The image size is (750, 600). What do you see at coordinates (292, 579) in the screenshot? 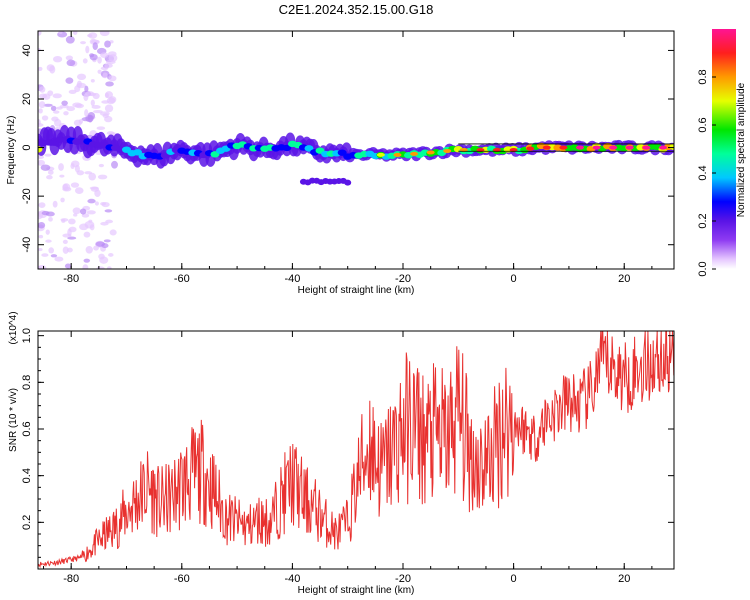
I see `snr-x-tick-label: -40` at bounding box center [292, 579].